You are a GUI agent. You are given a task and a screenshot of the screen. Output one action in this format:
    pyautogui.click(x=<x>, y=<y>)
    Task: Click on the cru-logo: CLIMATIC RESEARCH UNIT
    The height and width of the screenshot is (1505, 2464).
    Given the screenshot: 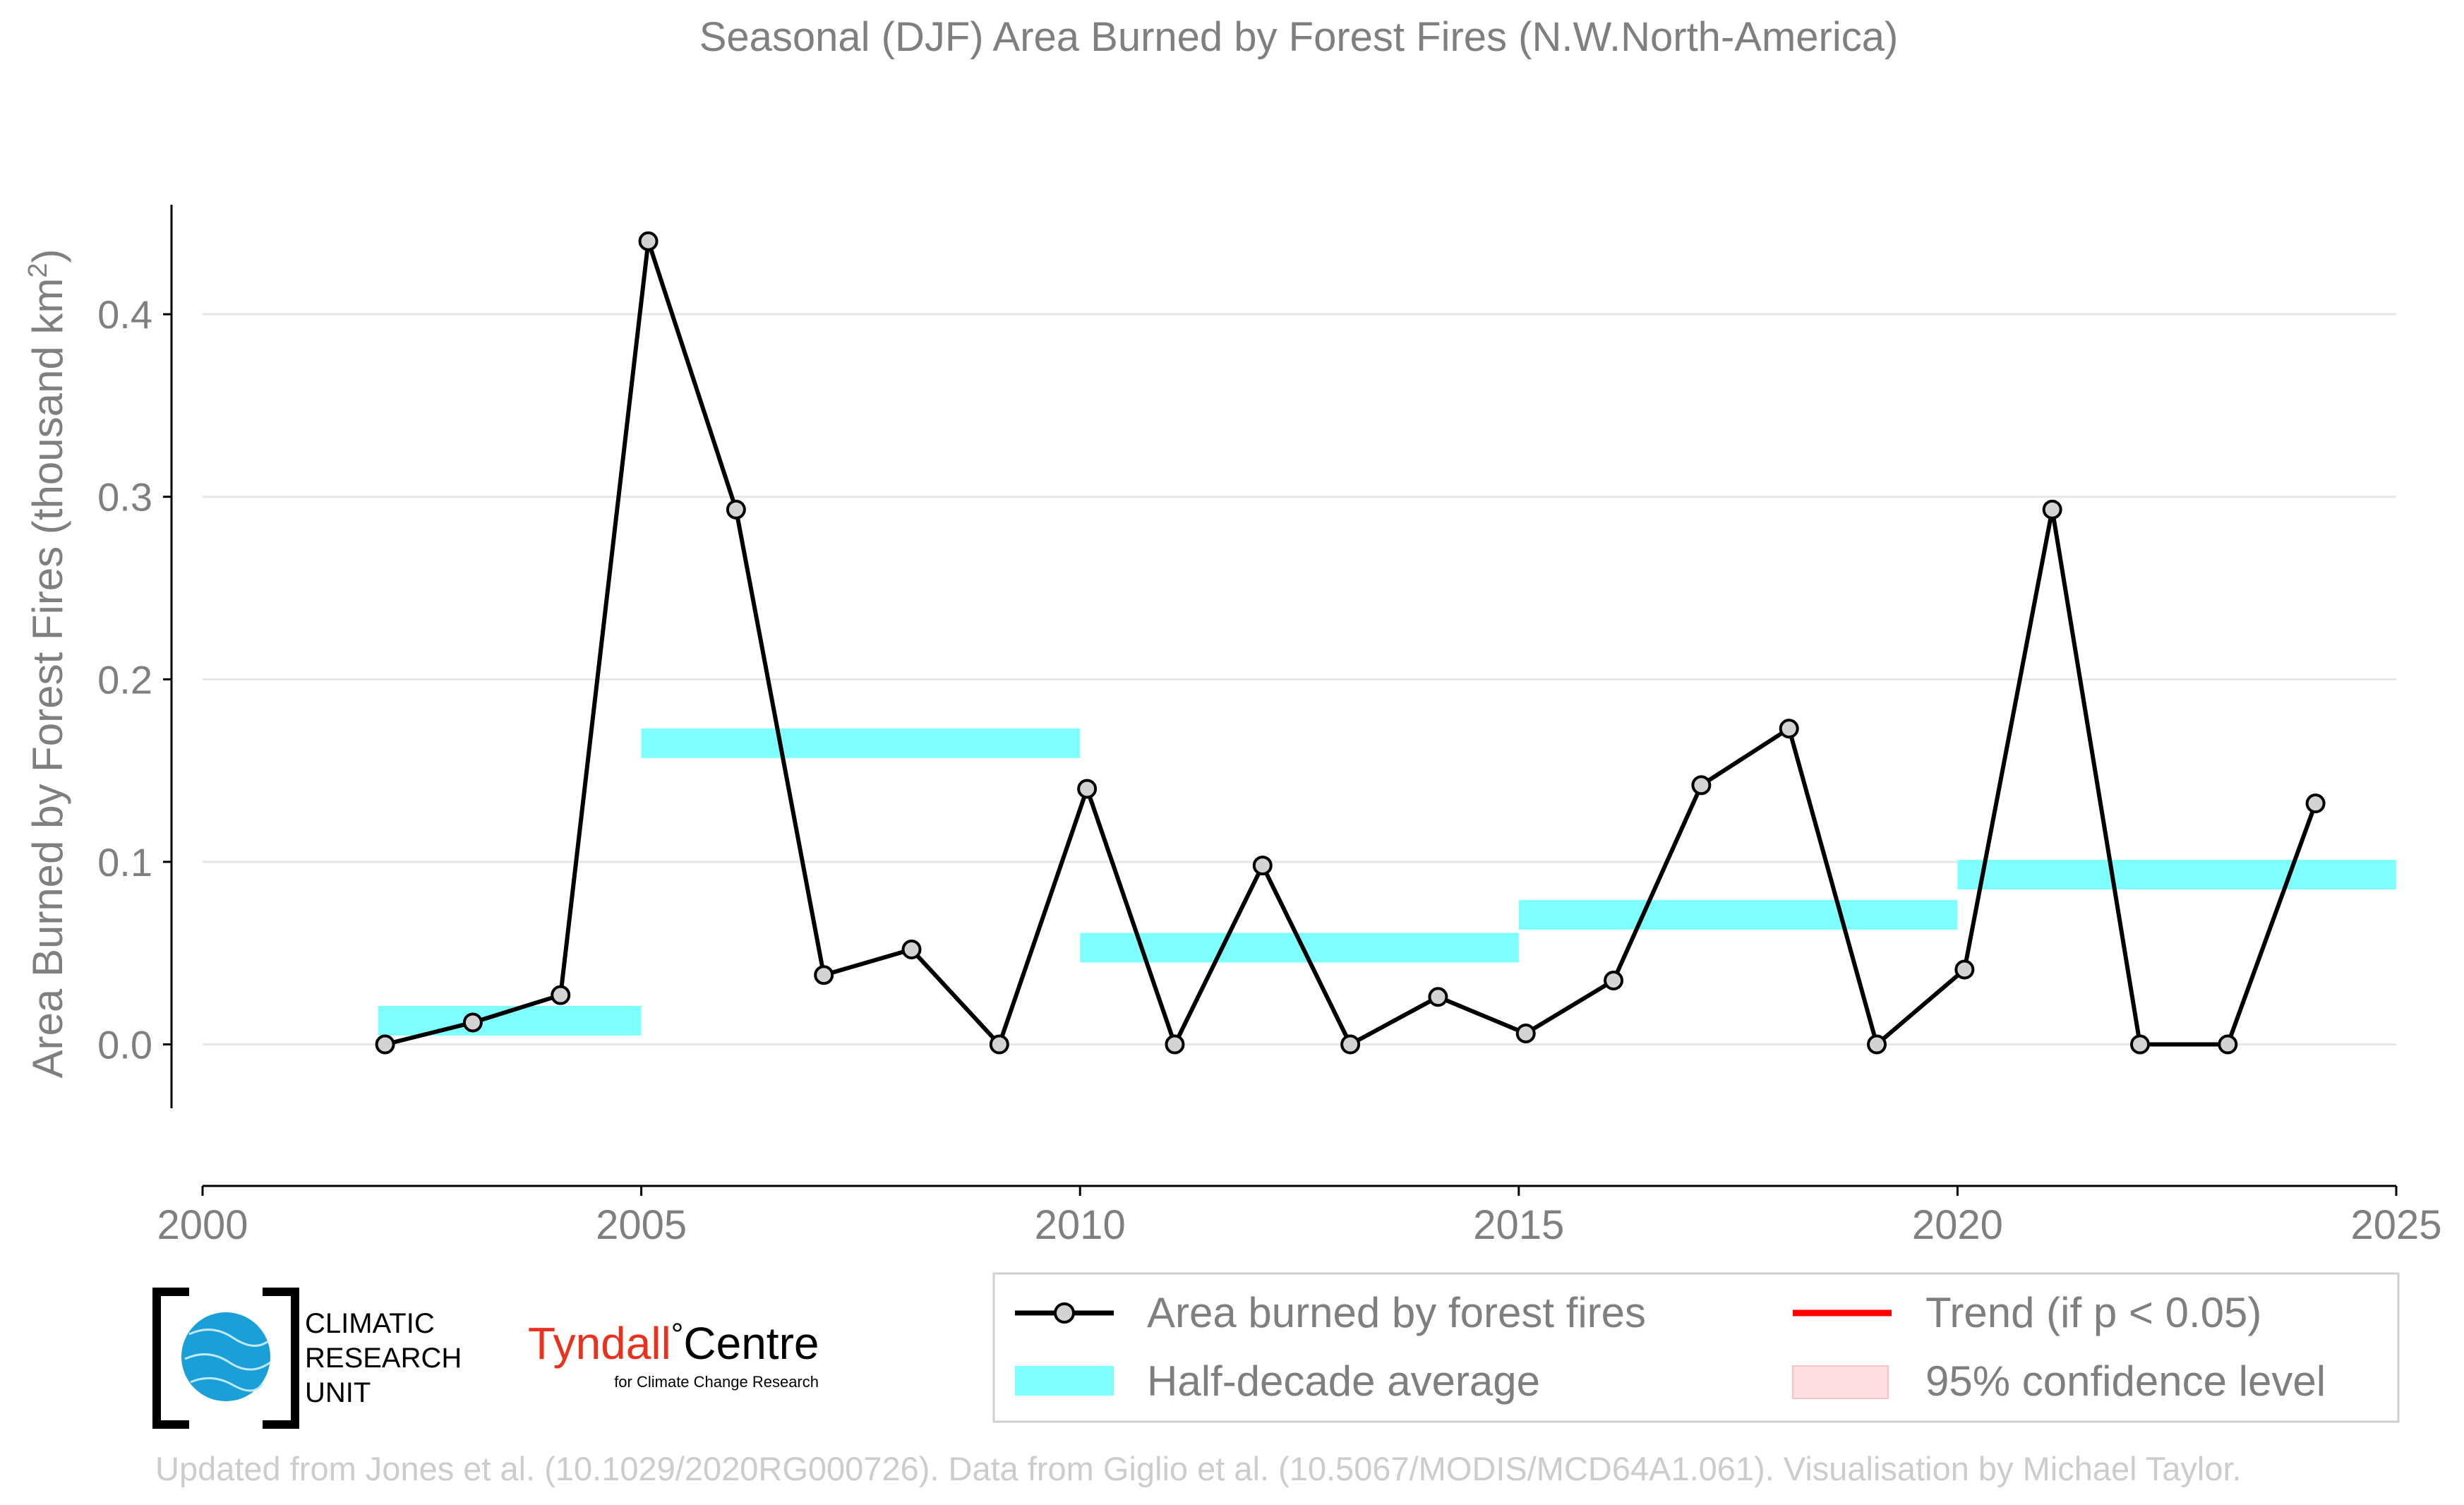 What is the action you would take?
    pyautogui.click(x=307, y=1358)
    